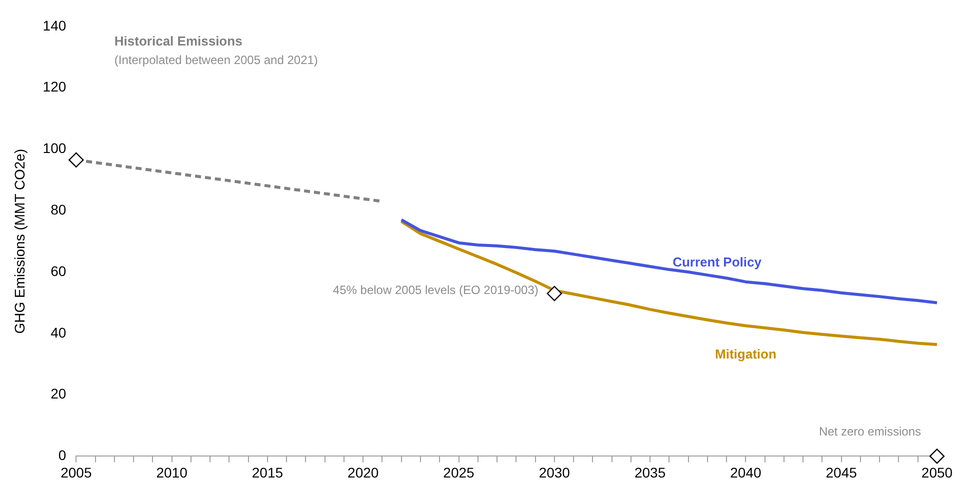  I want to click on x-tick-label: 2050, so click(937, 472).